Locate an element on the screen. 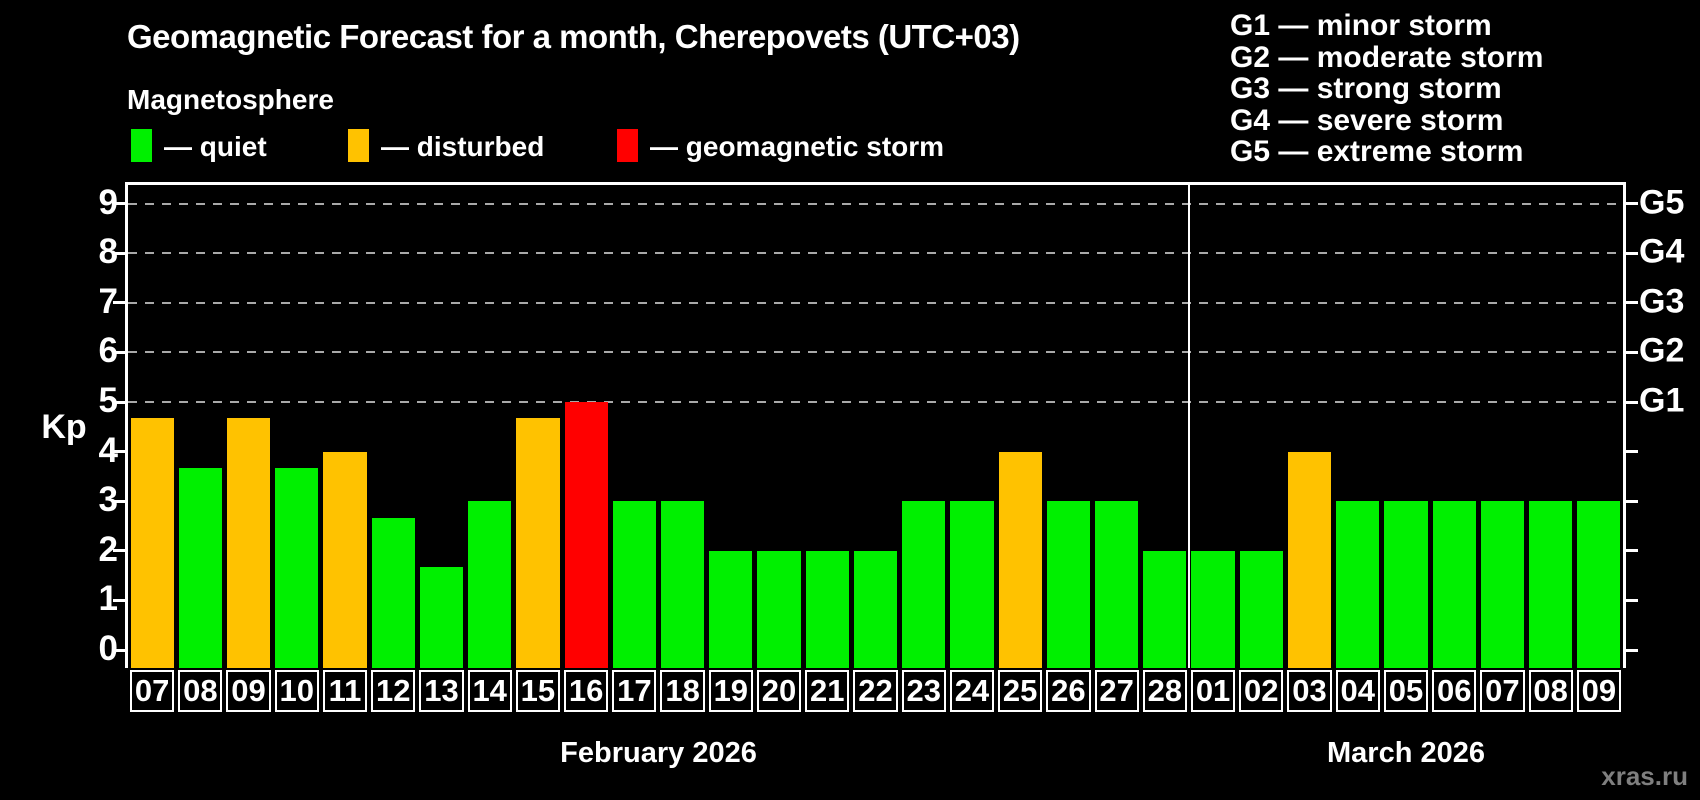 The width and height of the screenshot is (1700, 800). day-label-03: 03 is located at coordinates (1309, 691).